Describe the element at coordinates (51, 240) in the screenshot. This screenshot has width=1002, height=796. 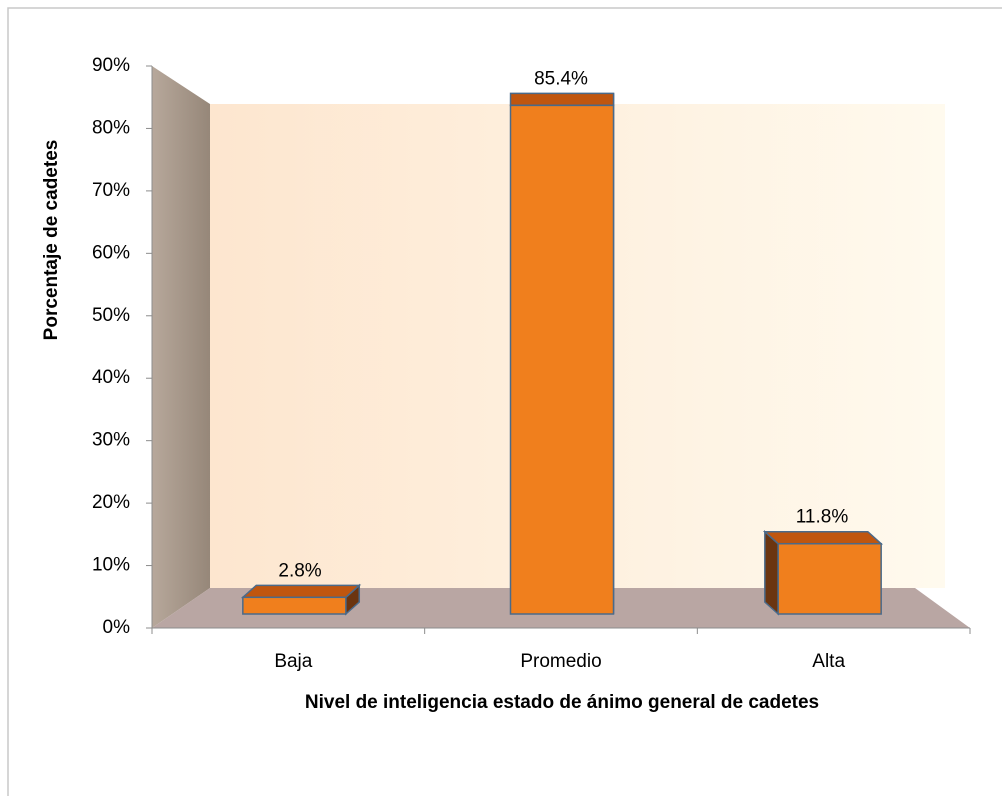
I see `y-axis-title: Porcentaje de cadetes` at that location.